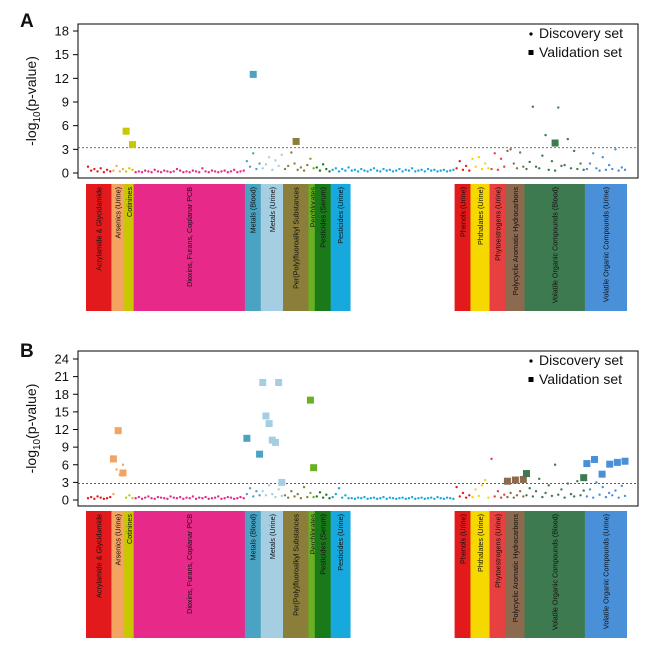  What do you see at coordinates (27, 351) in the screenshot?
I see `panel-letter: B` at bounding box center [27, 351].